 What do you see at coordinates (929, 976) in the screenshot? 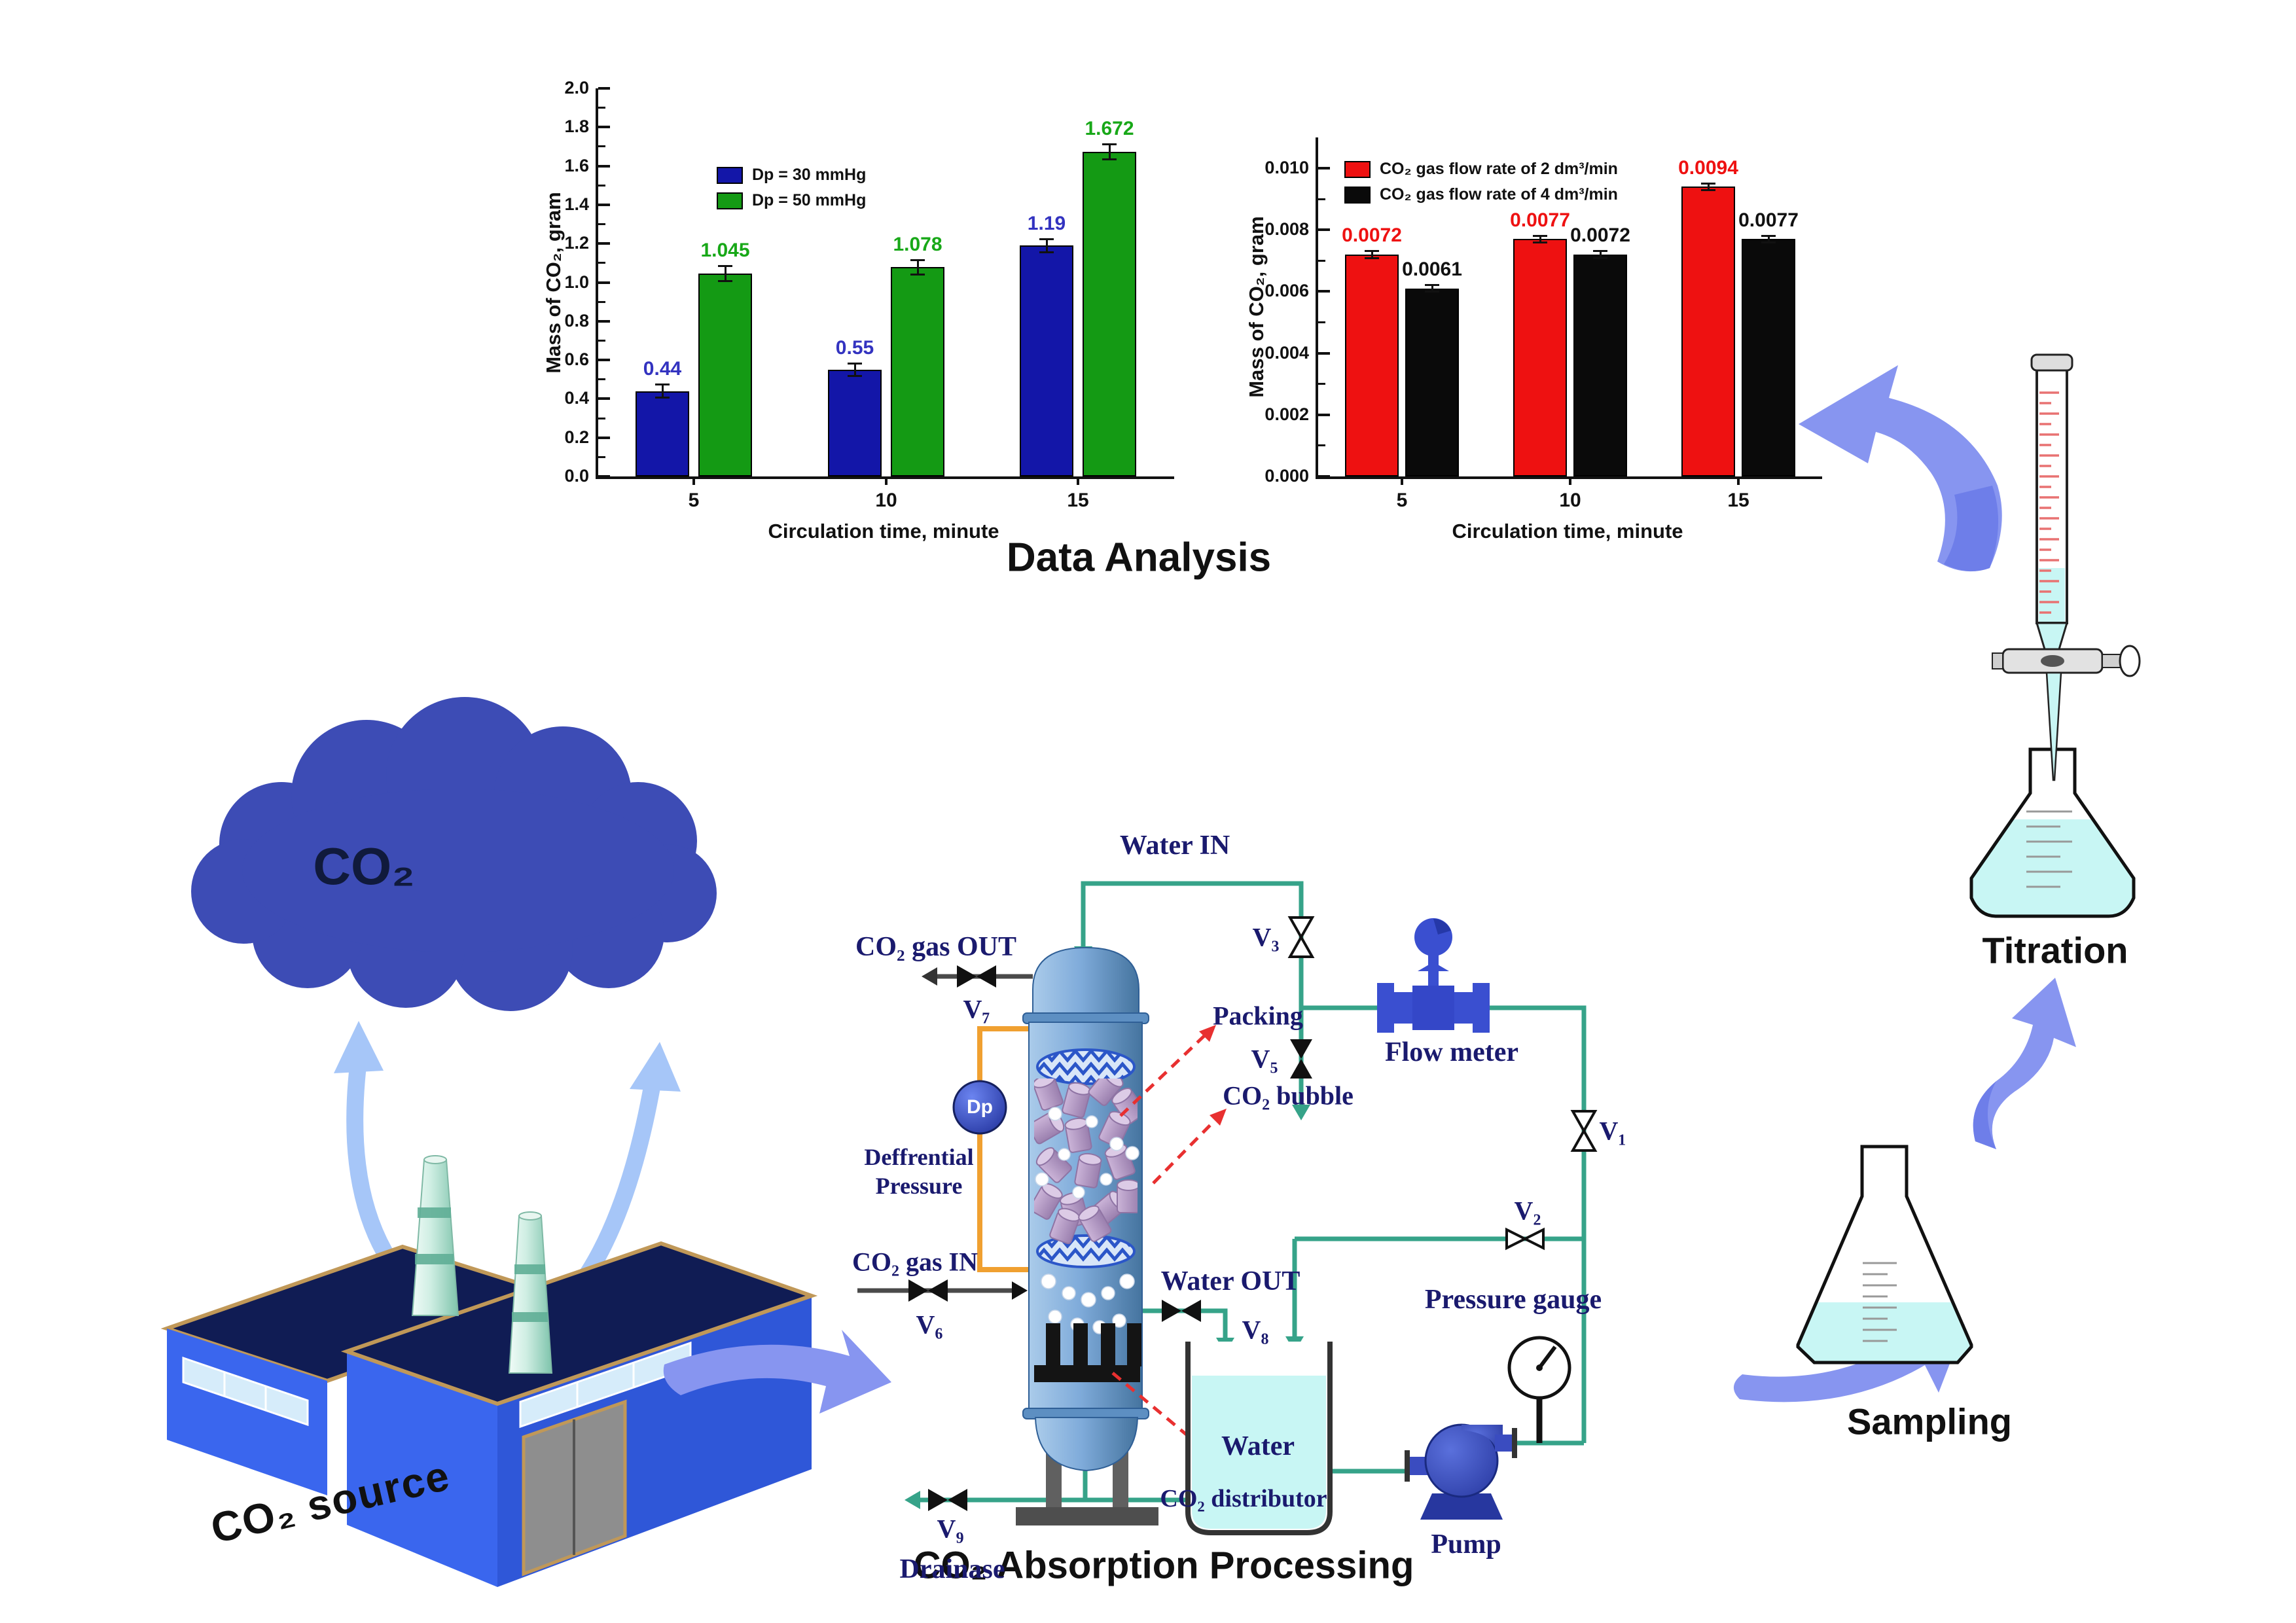
I see `gas-out-arrowhead` at bounding box center [929, 976].